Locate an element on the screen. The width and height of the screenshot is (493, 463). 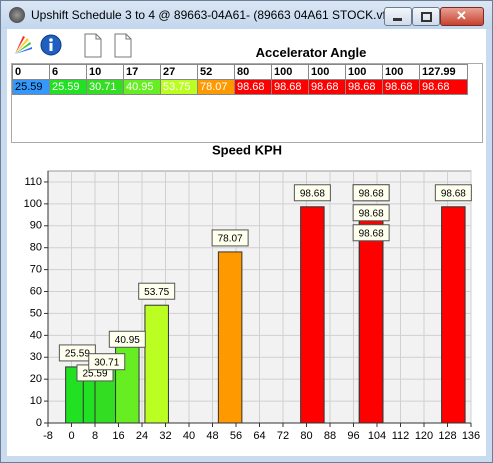
x-tick-label: 120 is located at coordinates (424, 436).